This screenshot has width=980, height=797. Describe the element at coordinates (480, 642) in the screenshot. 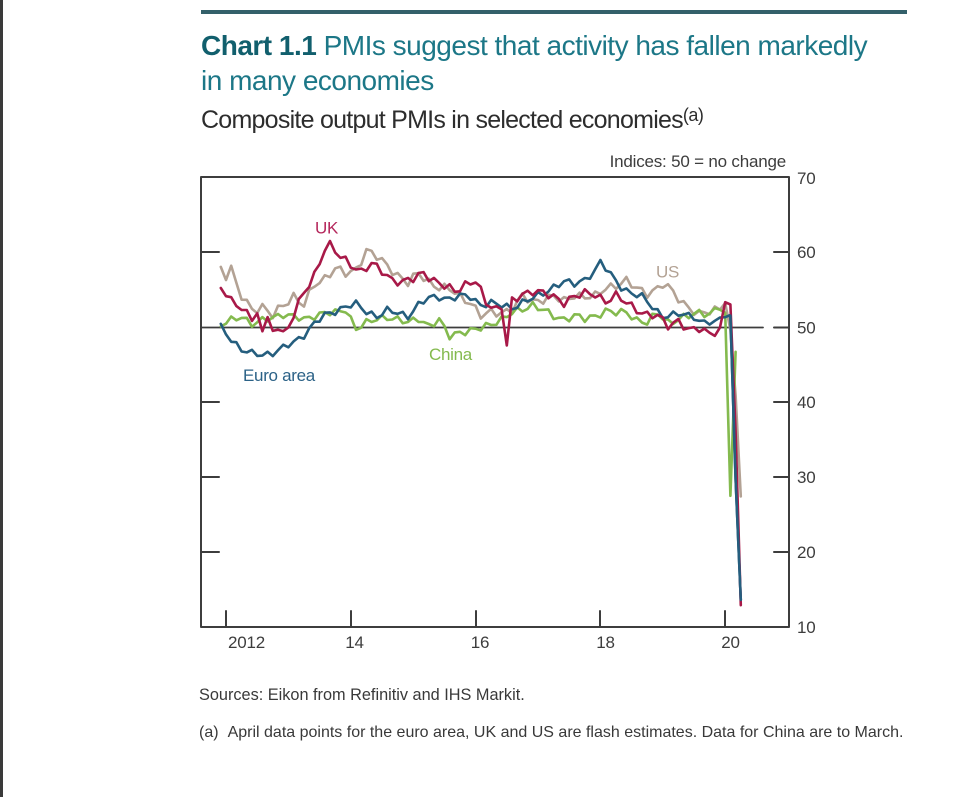

I see `svg-text: 16` at that location.